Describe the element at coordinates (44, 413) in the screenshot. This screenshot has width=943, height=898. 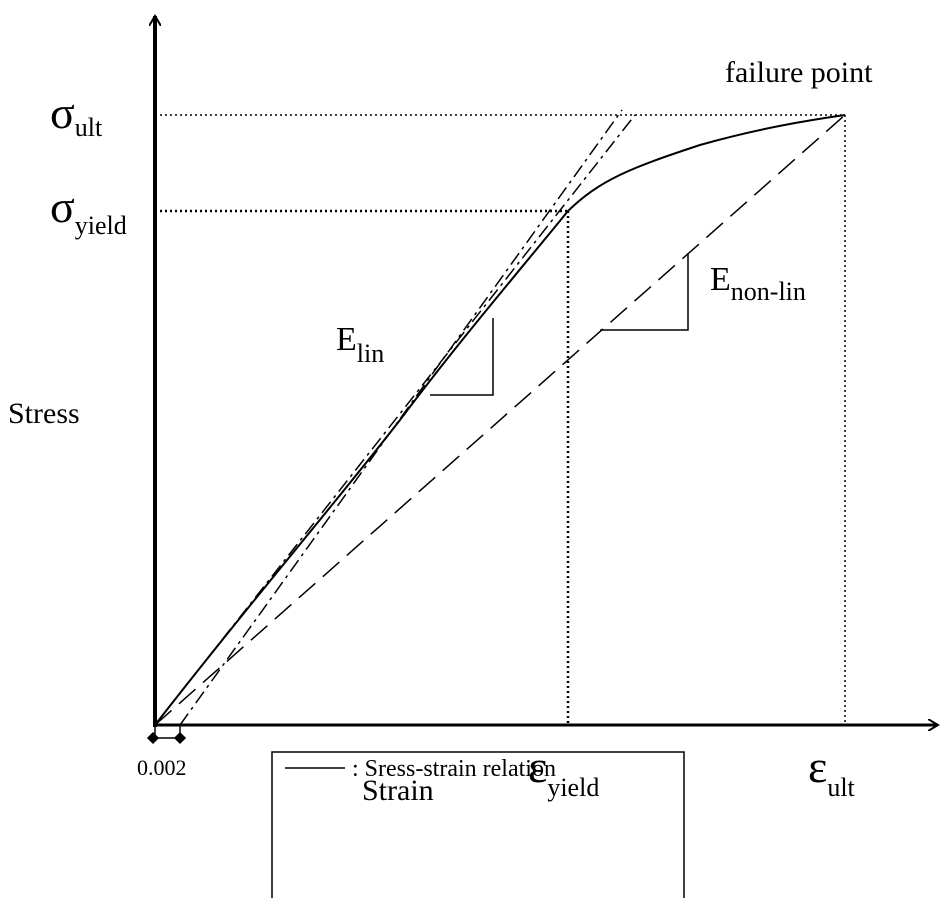
I see `y-axis-label: Stress` at that location.